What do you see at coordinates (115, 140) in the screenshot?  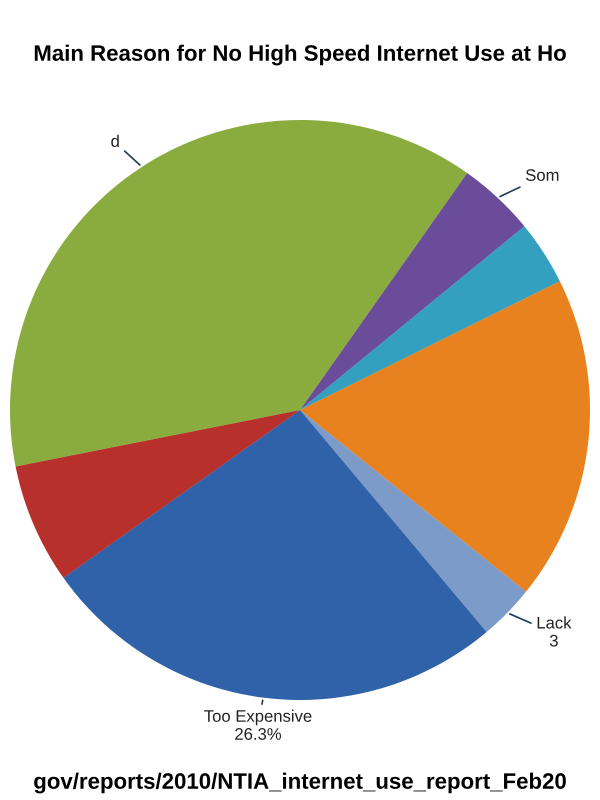 I see `slice-label: d` at bounding box center [115, 140].